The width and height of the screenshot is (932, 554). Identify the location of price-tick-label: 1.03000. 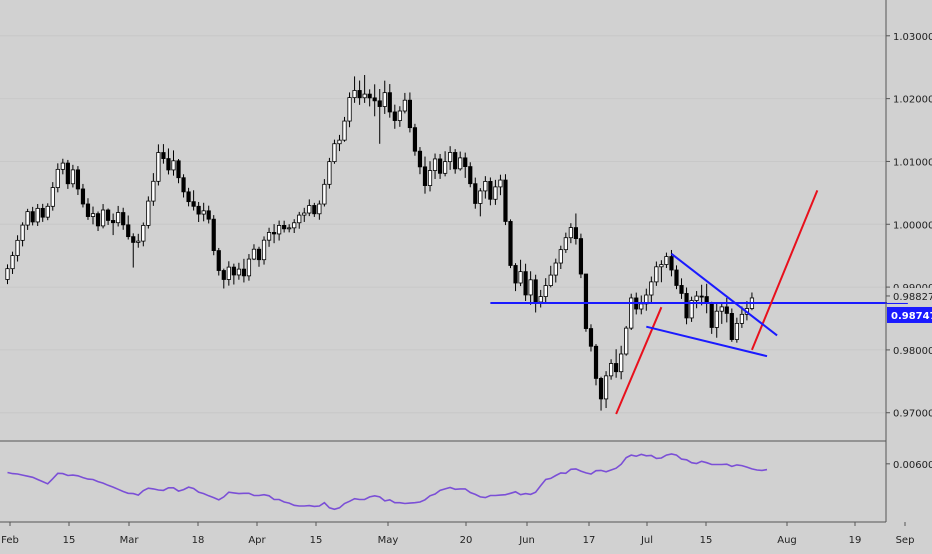
(912, 37).